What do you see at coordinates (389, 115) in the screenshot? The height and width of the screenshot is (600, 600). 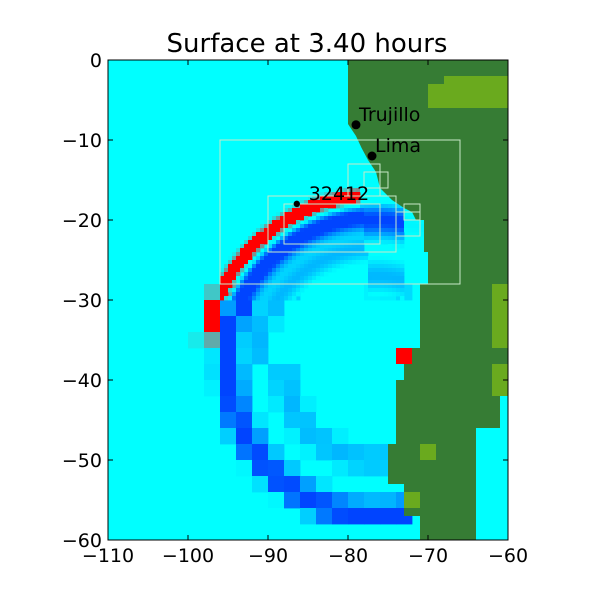 I see `marker-label-trujillo: Trujillo` at bounding box center [389, 115].